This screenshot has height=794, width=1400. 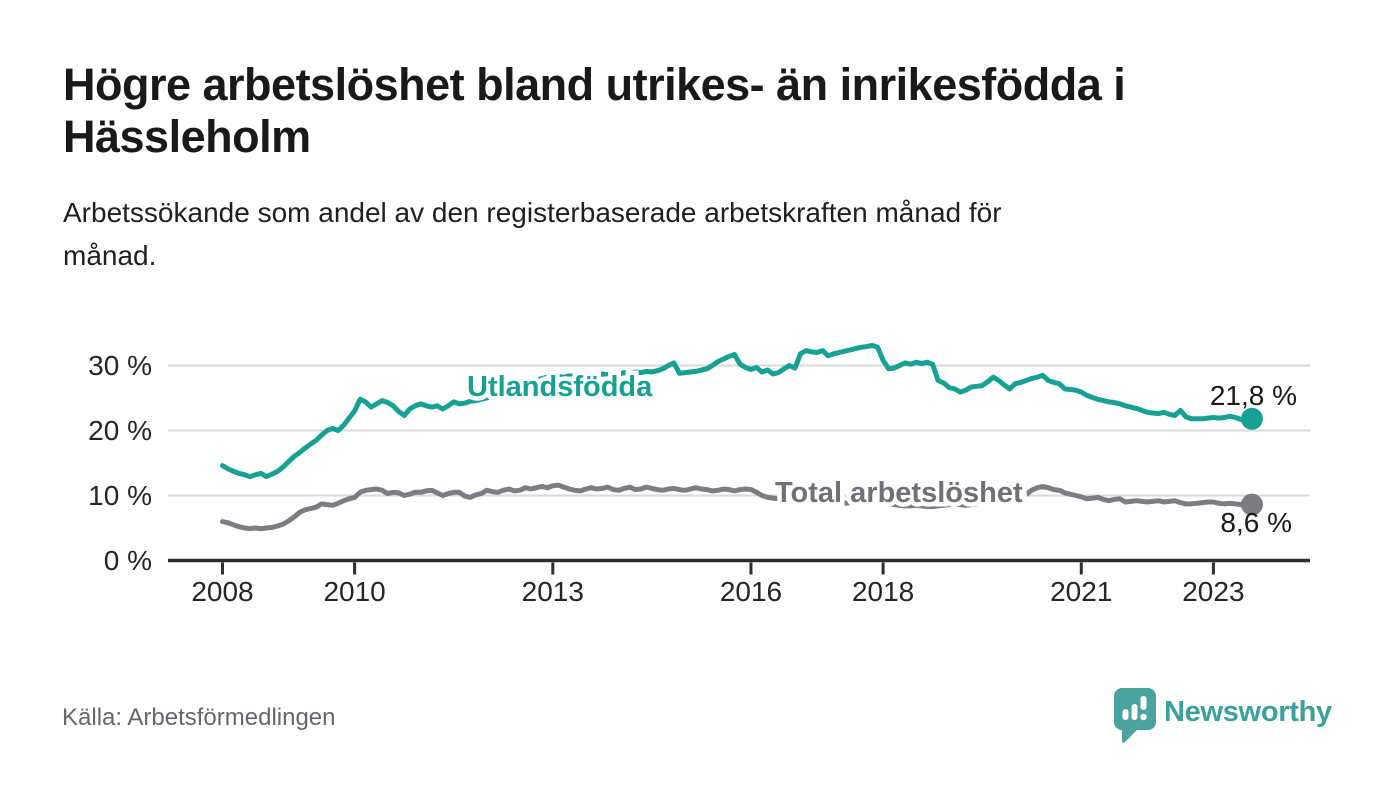 What do you see at coordinates (552, 591) in the screenshot?
I see `x-axis-label-2013: 2013` at bounding box center [552, 591].